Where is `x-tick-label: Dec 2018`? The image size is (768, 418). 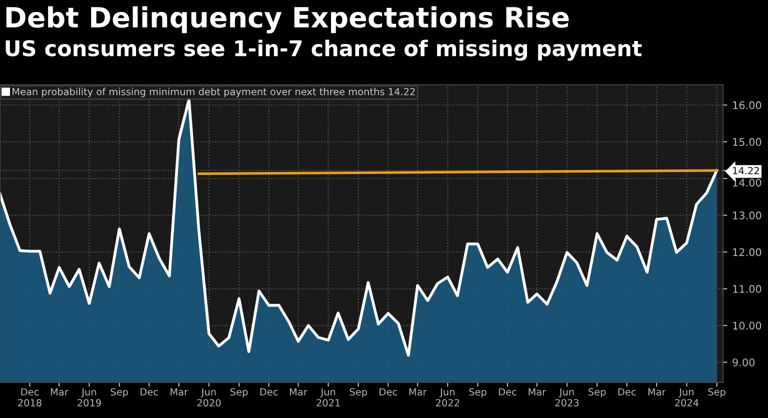
x-tick-label: Dec 2018 is located at coordinates (30, 397).